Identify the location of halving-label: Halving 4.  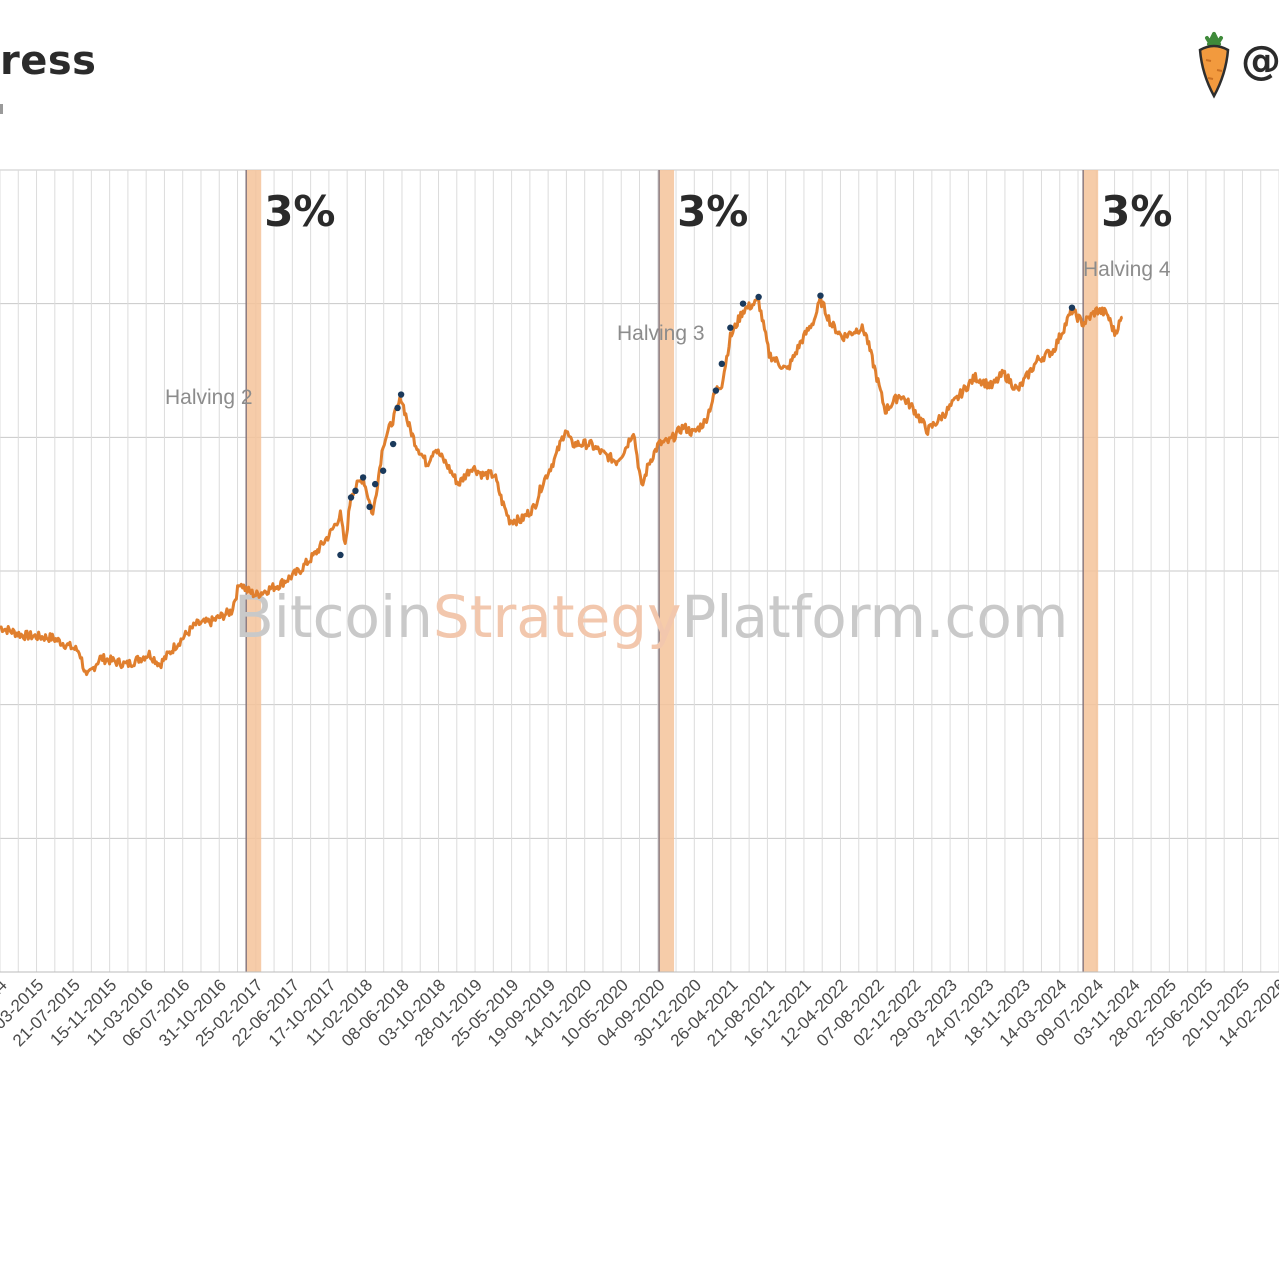
(1127, 269).